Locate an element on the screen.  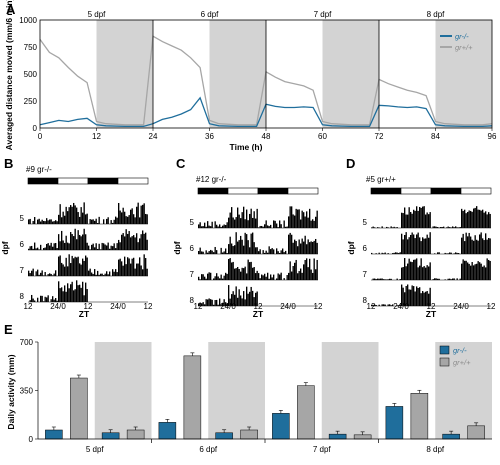
legend-label-mutant: gr-/- is located at coordinates (462, 36).